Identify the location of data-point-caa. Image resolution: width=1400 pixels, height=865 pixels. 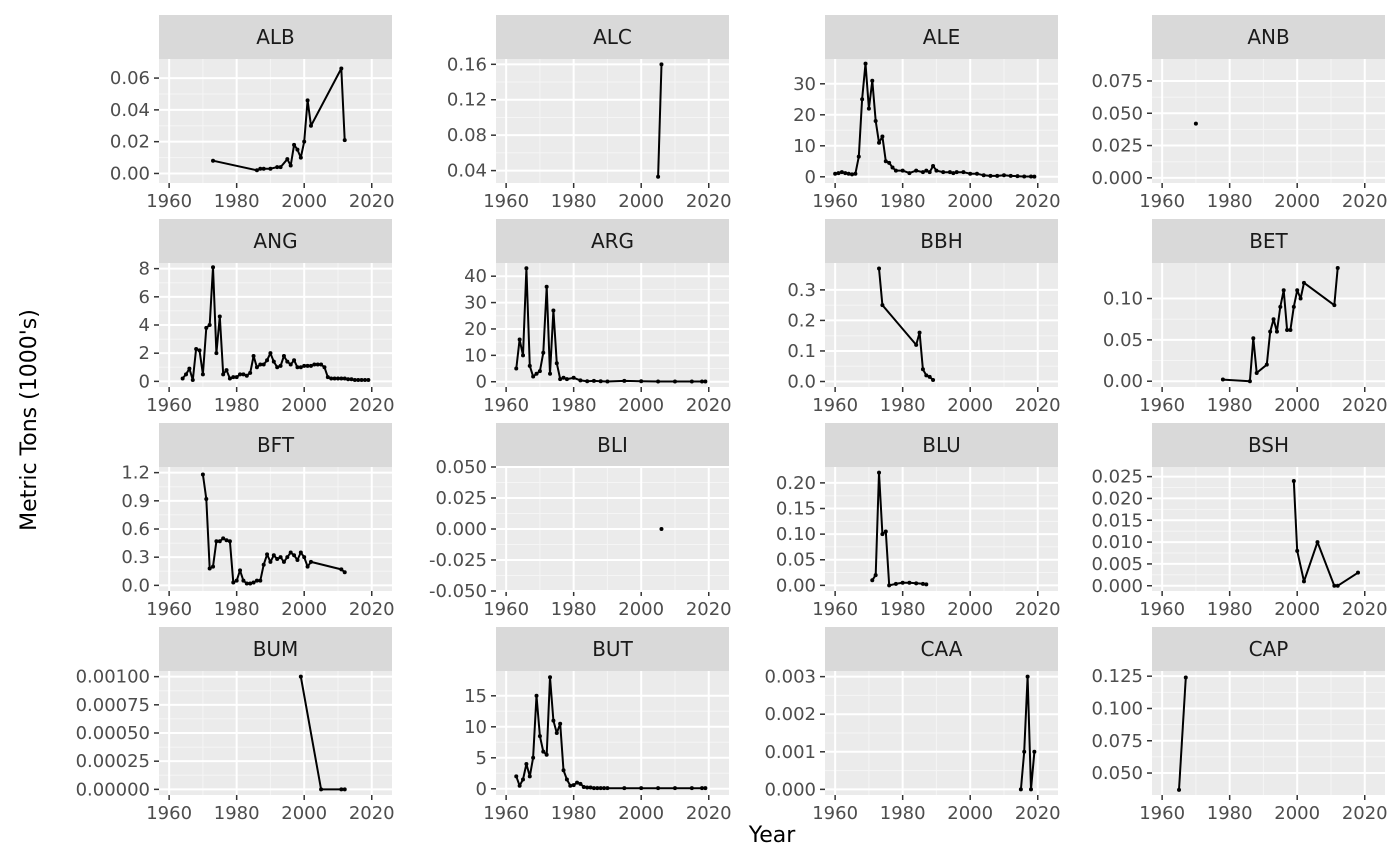
(1030, 789).